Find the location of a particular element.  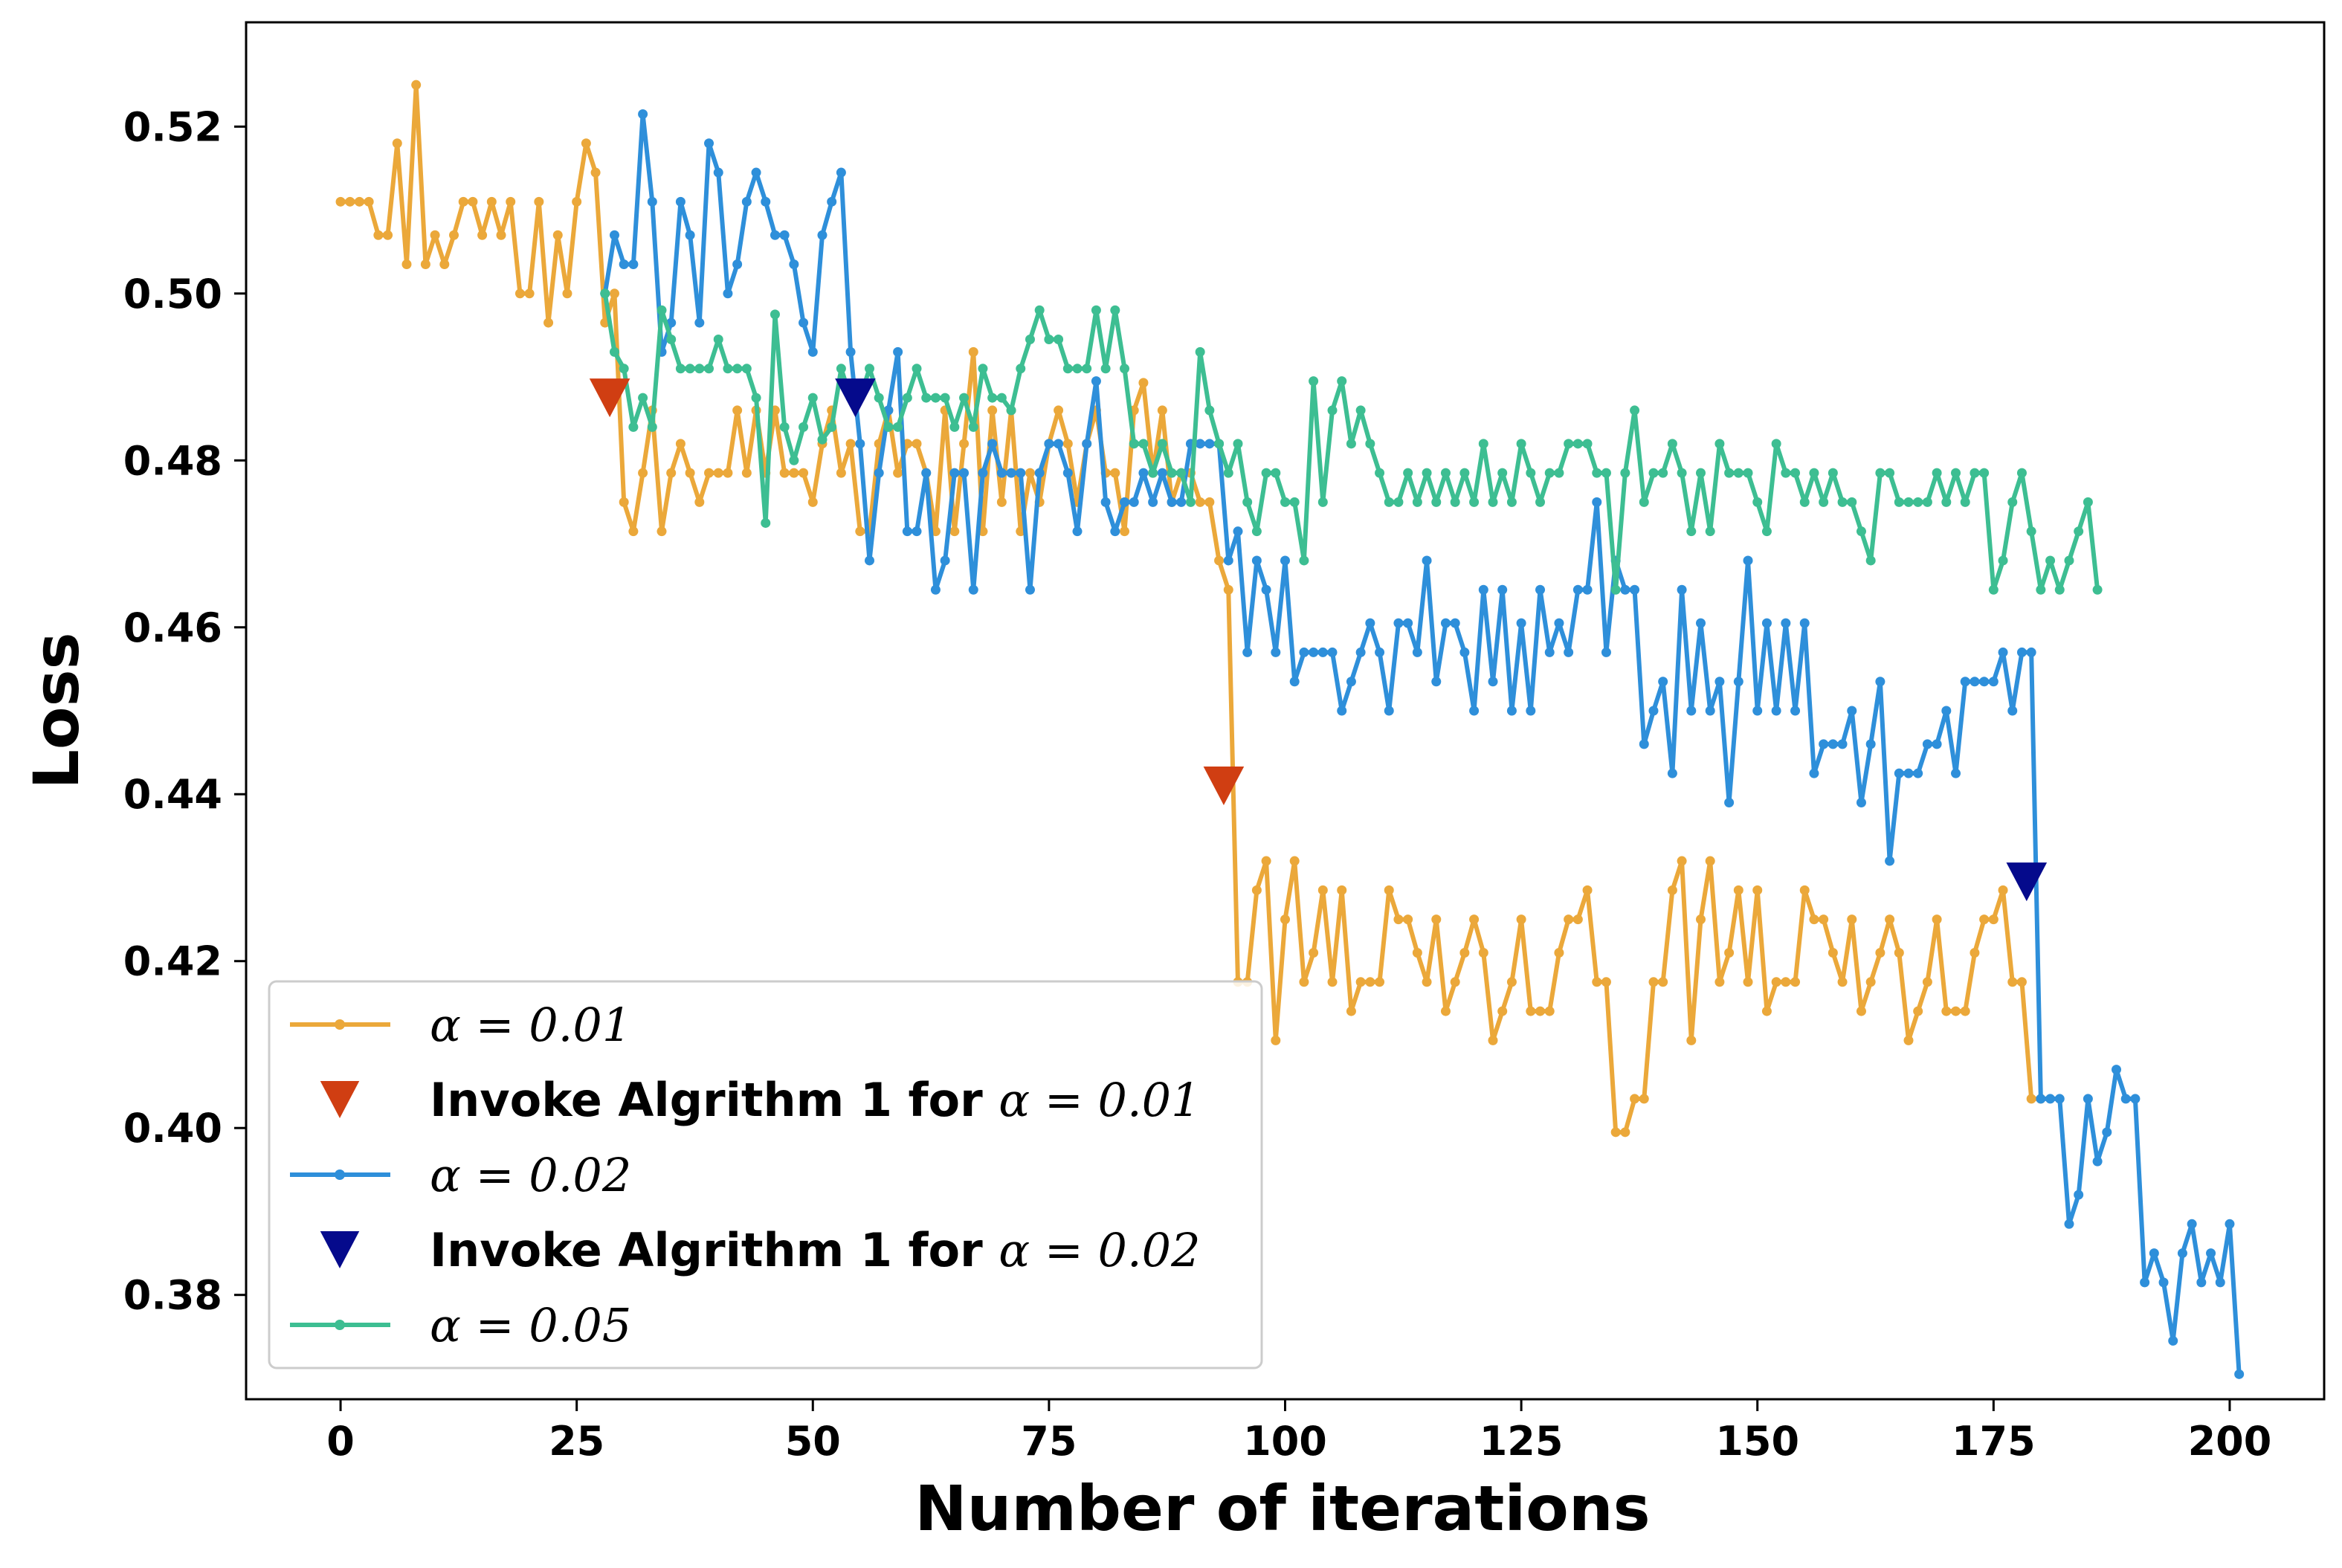

x-tick-label: 150 is located at coordinates (1757, 1441).